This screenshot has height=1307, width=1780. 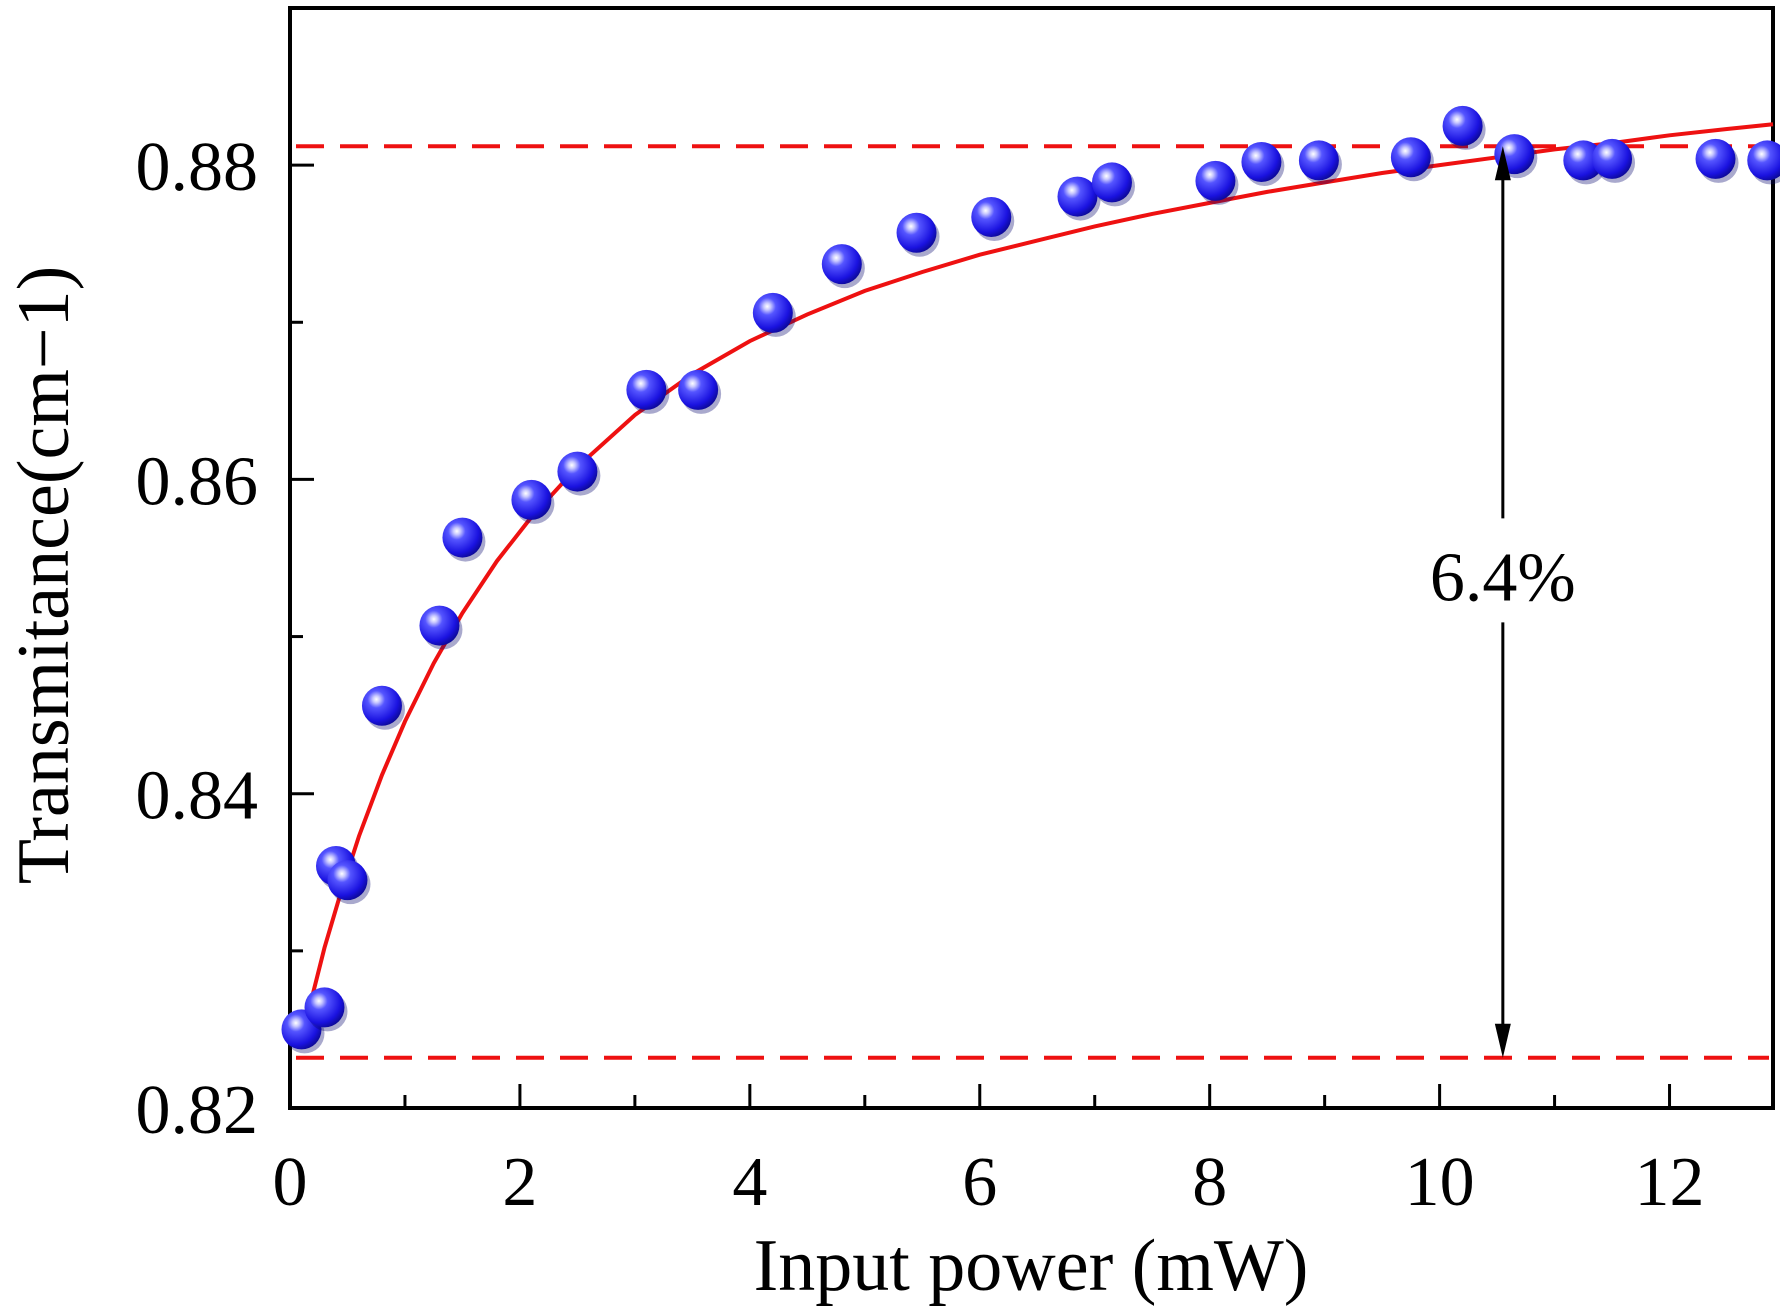 I want to click on annotation: 6.4%, so click(x=1503, y=602).